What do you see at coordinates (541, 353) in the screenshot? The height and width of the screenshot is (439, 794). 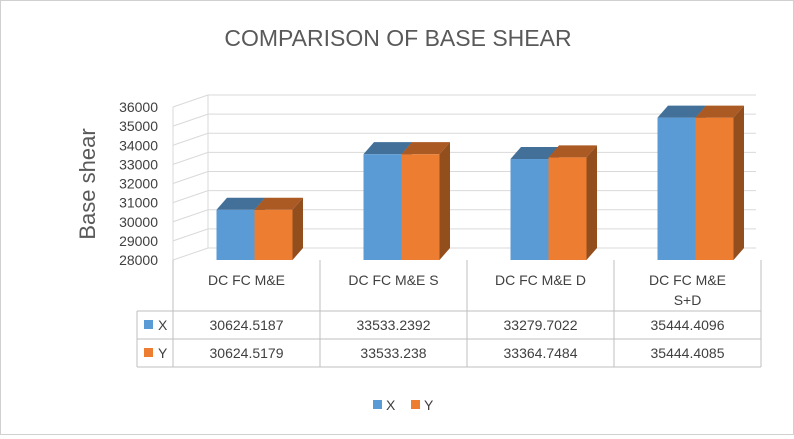 I see `data-label: 33364.7484` at bounding box center [541, 353].